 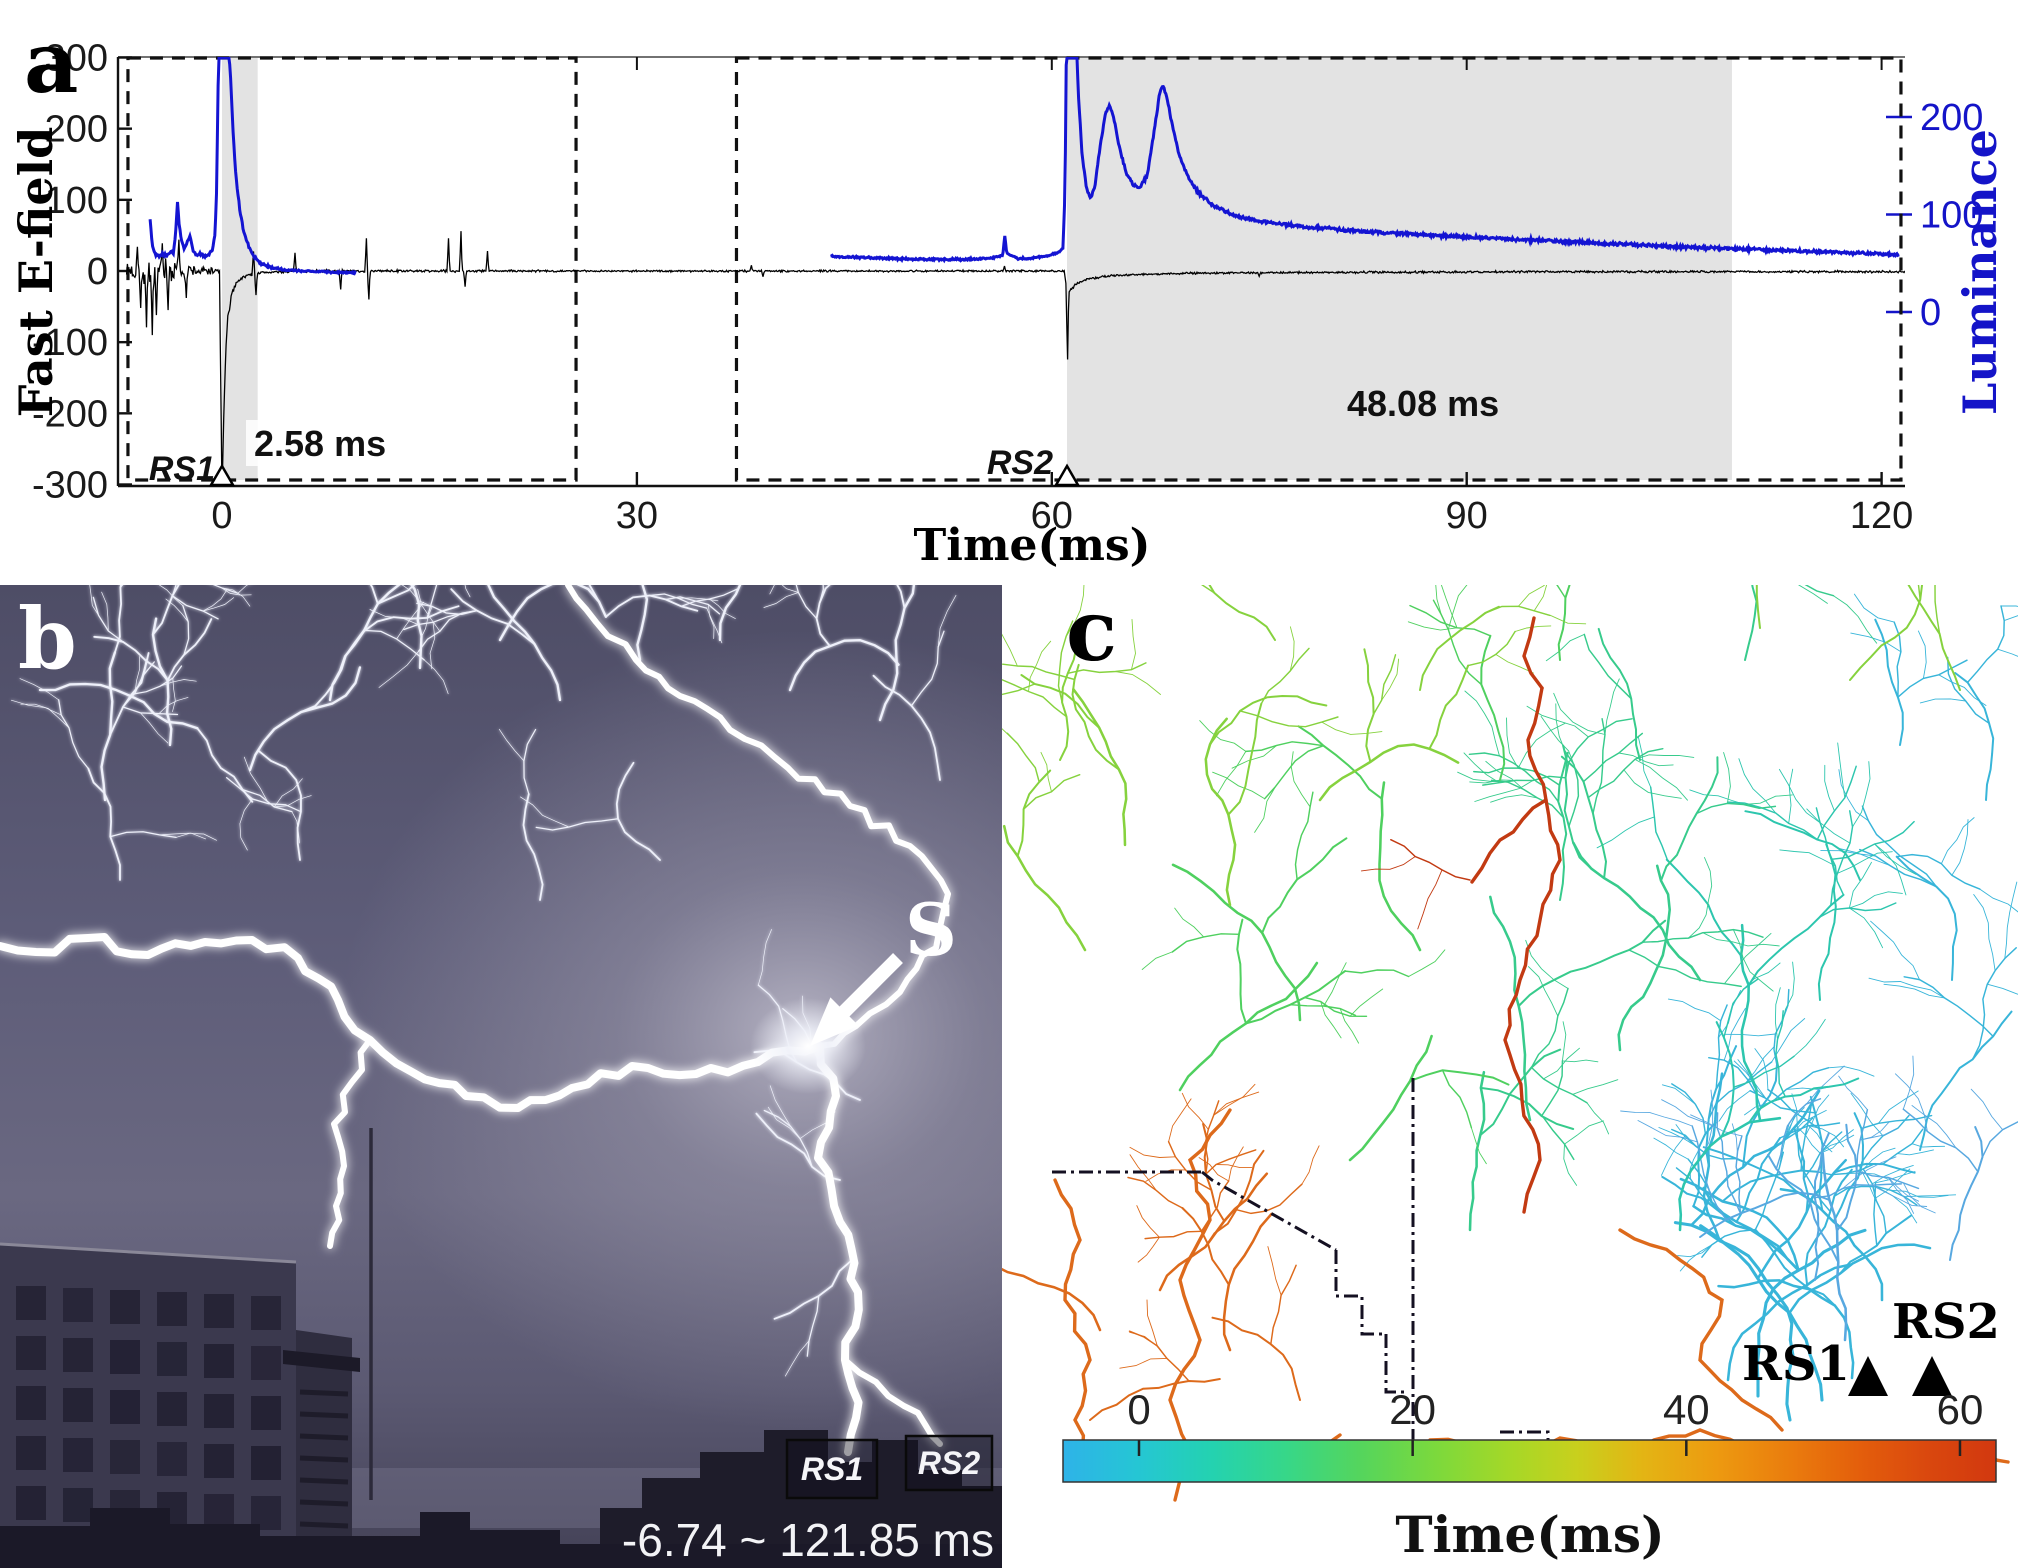 I want to click on source-label: S, so click(x=931, y=929).